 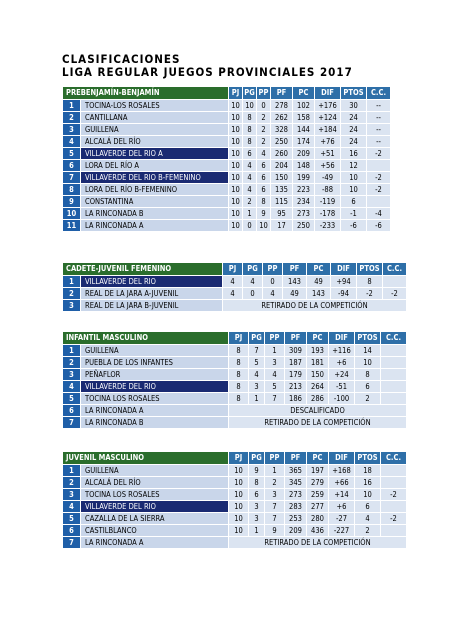 I want to click on team-name: LA RINCONADA B, so click(x=154, y=213).